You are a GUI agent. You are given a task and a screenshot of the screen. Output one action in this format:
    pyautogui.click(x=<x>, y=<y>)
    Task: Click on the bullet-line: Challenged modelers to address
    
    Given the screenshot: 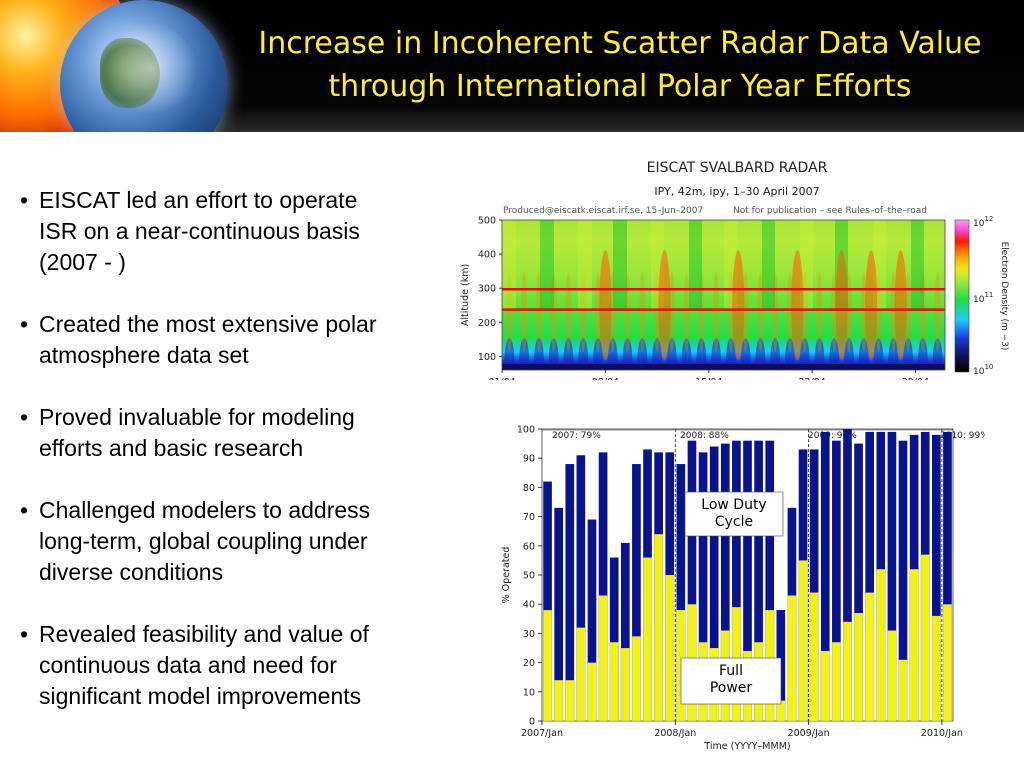 What is the action you would take?
    pyautogui.click(x=205, y=510)
    